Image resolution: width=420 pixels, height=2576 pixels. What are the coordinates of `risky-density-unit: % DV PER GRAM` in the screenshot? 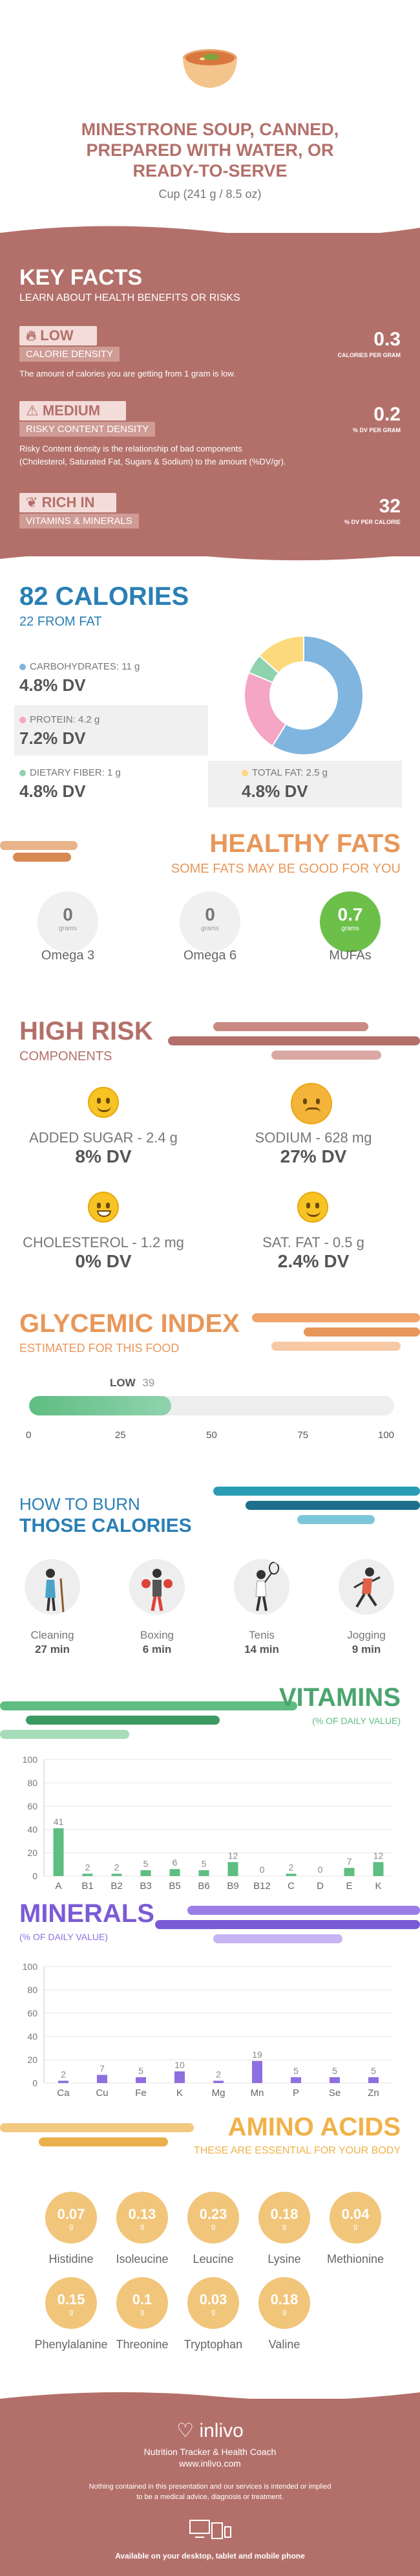 It's located at (377, 430).